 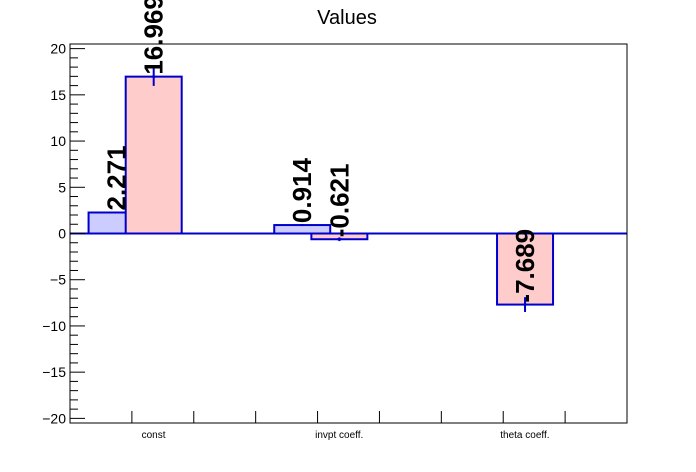 I want to click on data-label: -0.621, so click(x=339, y=201).